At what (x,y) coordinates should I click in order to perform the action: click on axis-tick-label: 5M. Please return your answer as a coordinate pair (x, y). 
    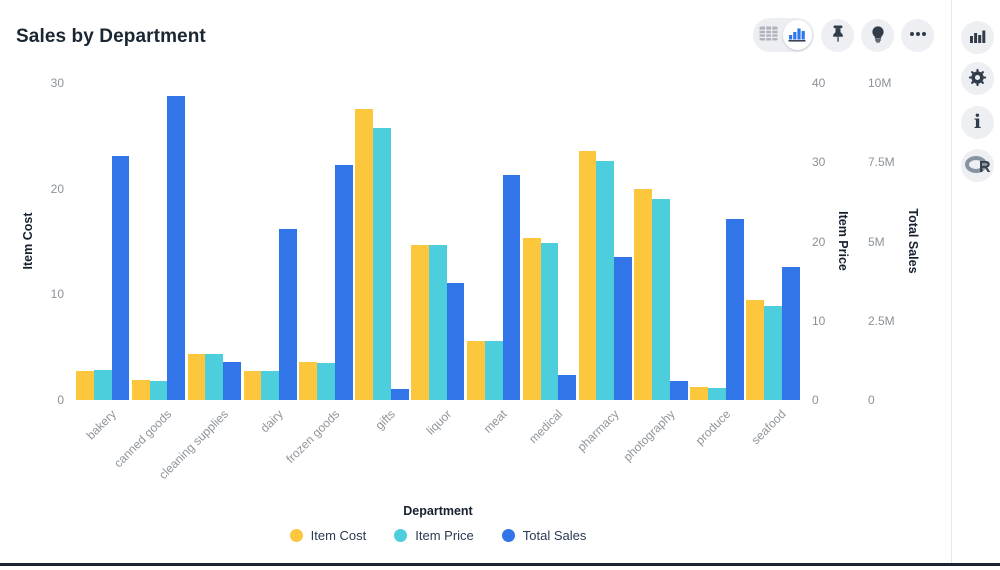
    Looking at the image, I should click on (876, 241).